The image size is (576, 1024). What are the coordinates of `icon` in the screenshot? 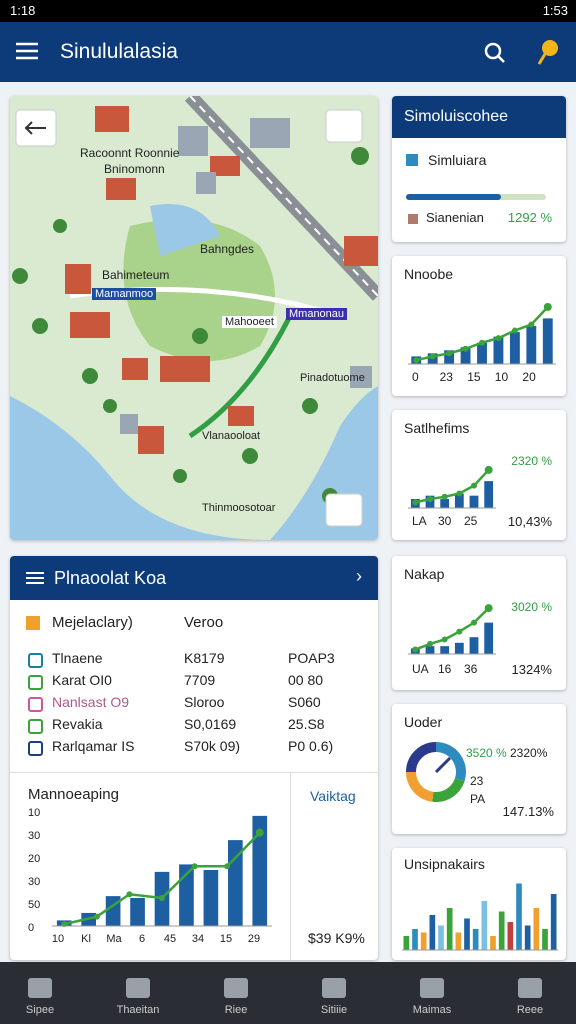 It's located at (412, 160).